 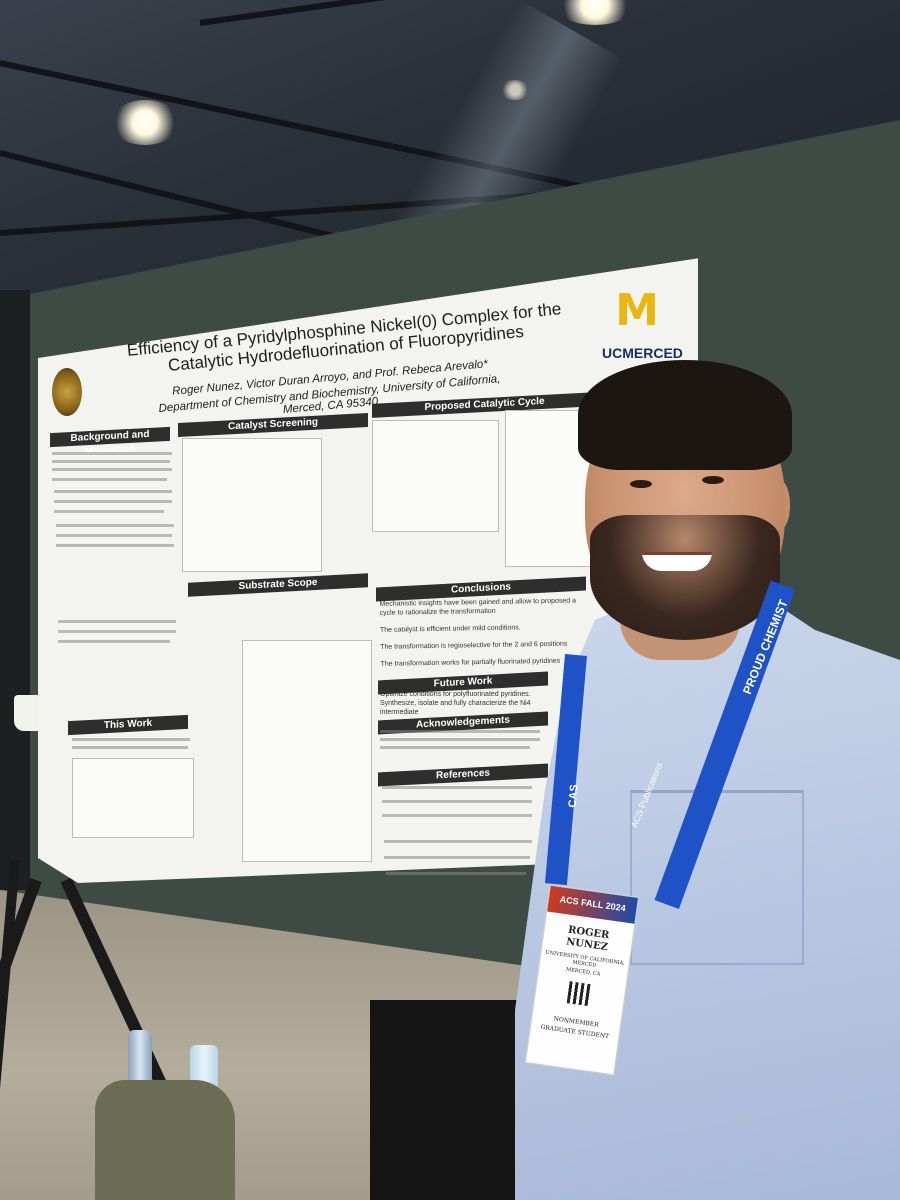 I want to click on person-smile, so click(x=677, y=561).